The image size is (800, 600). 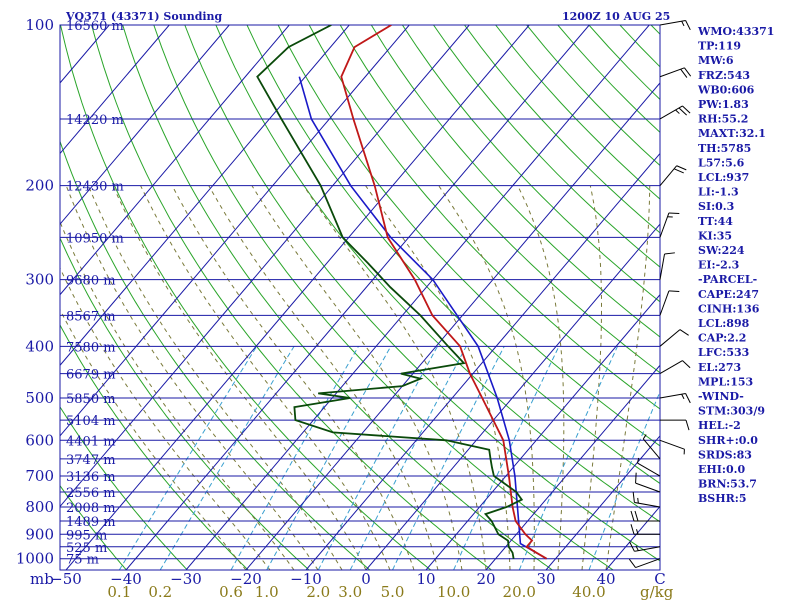 What do you see at coordinates (91, 316) in the screenshot?
I see `height-label: 8567 m` at bounding box center [91, 316].